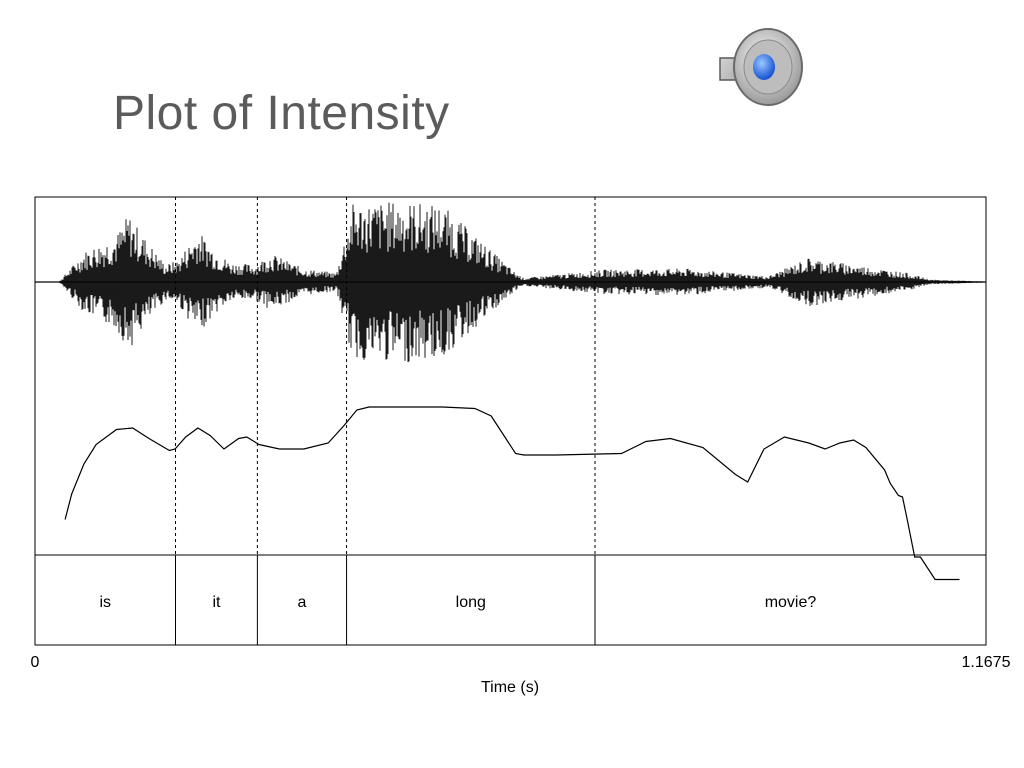  I want to click on x-axis-label: Time (s), so click(510, 687).